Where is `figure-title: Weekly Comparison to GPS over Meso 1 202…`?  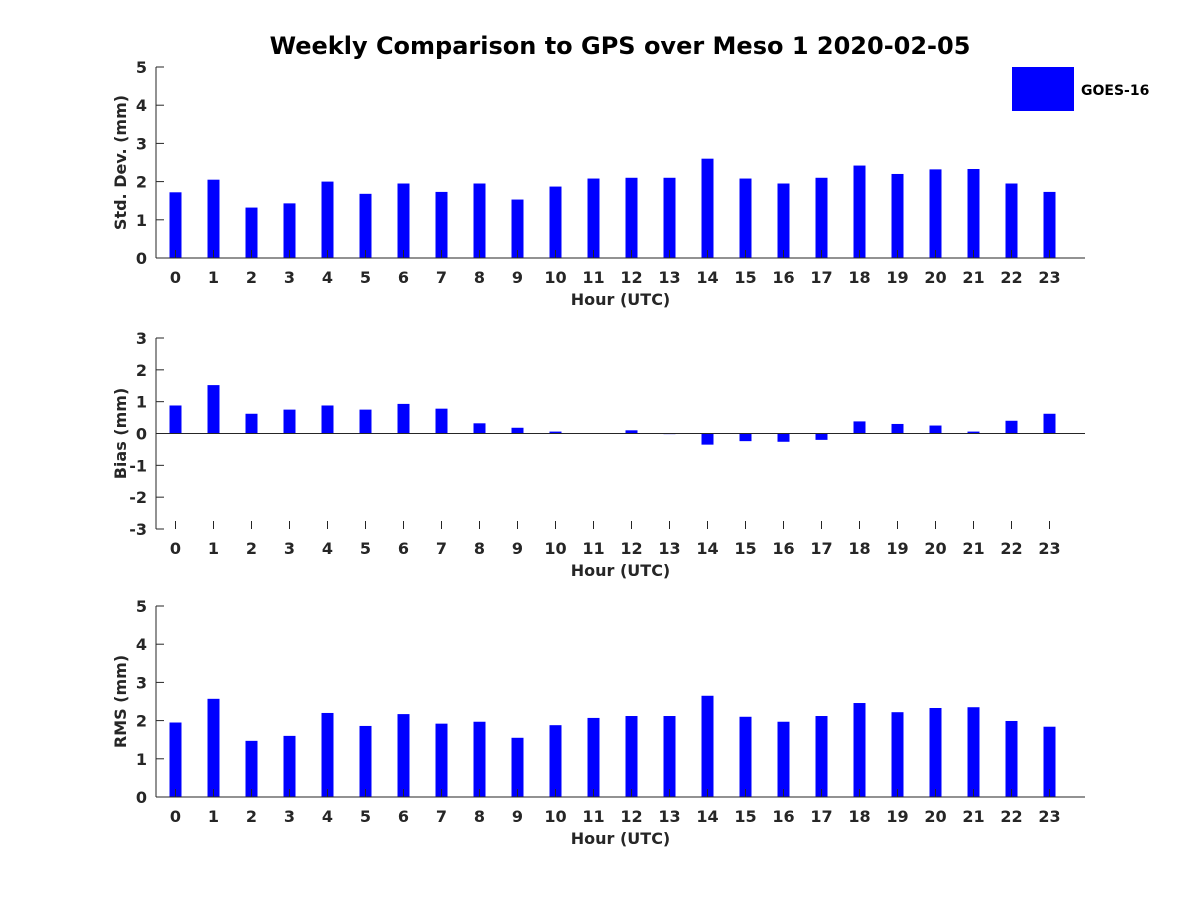 figure-title: Weekly Comparison to GPS over Meso 1 202… is located at coordinates (620, 46).